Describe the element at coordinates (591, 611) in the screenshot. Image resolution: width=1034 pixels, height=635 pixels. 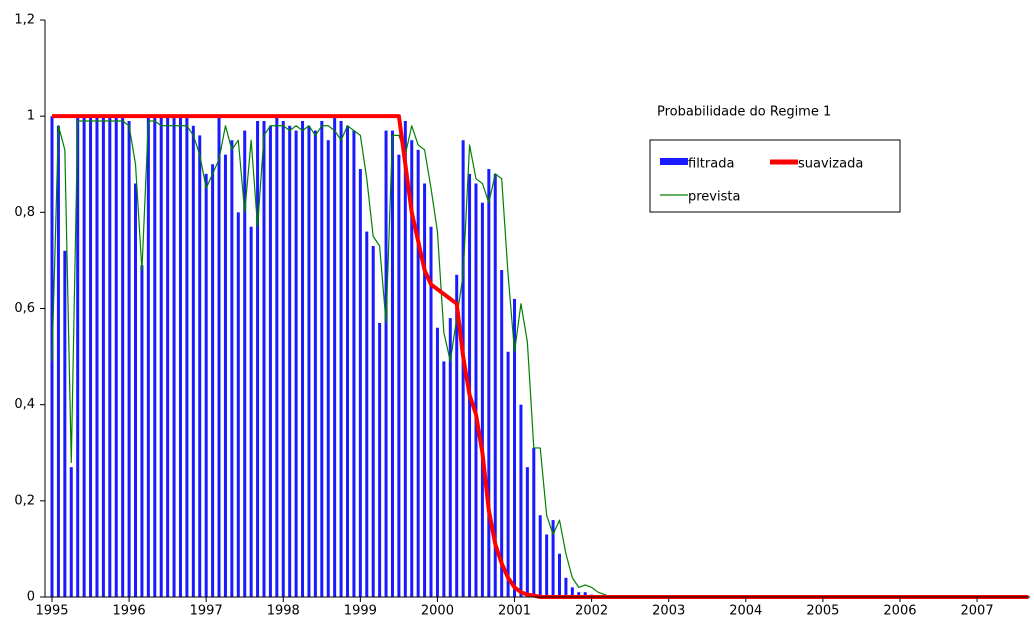
I see `x-tick-label: 2002` at that location.